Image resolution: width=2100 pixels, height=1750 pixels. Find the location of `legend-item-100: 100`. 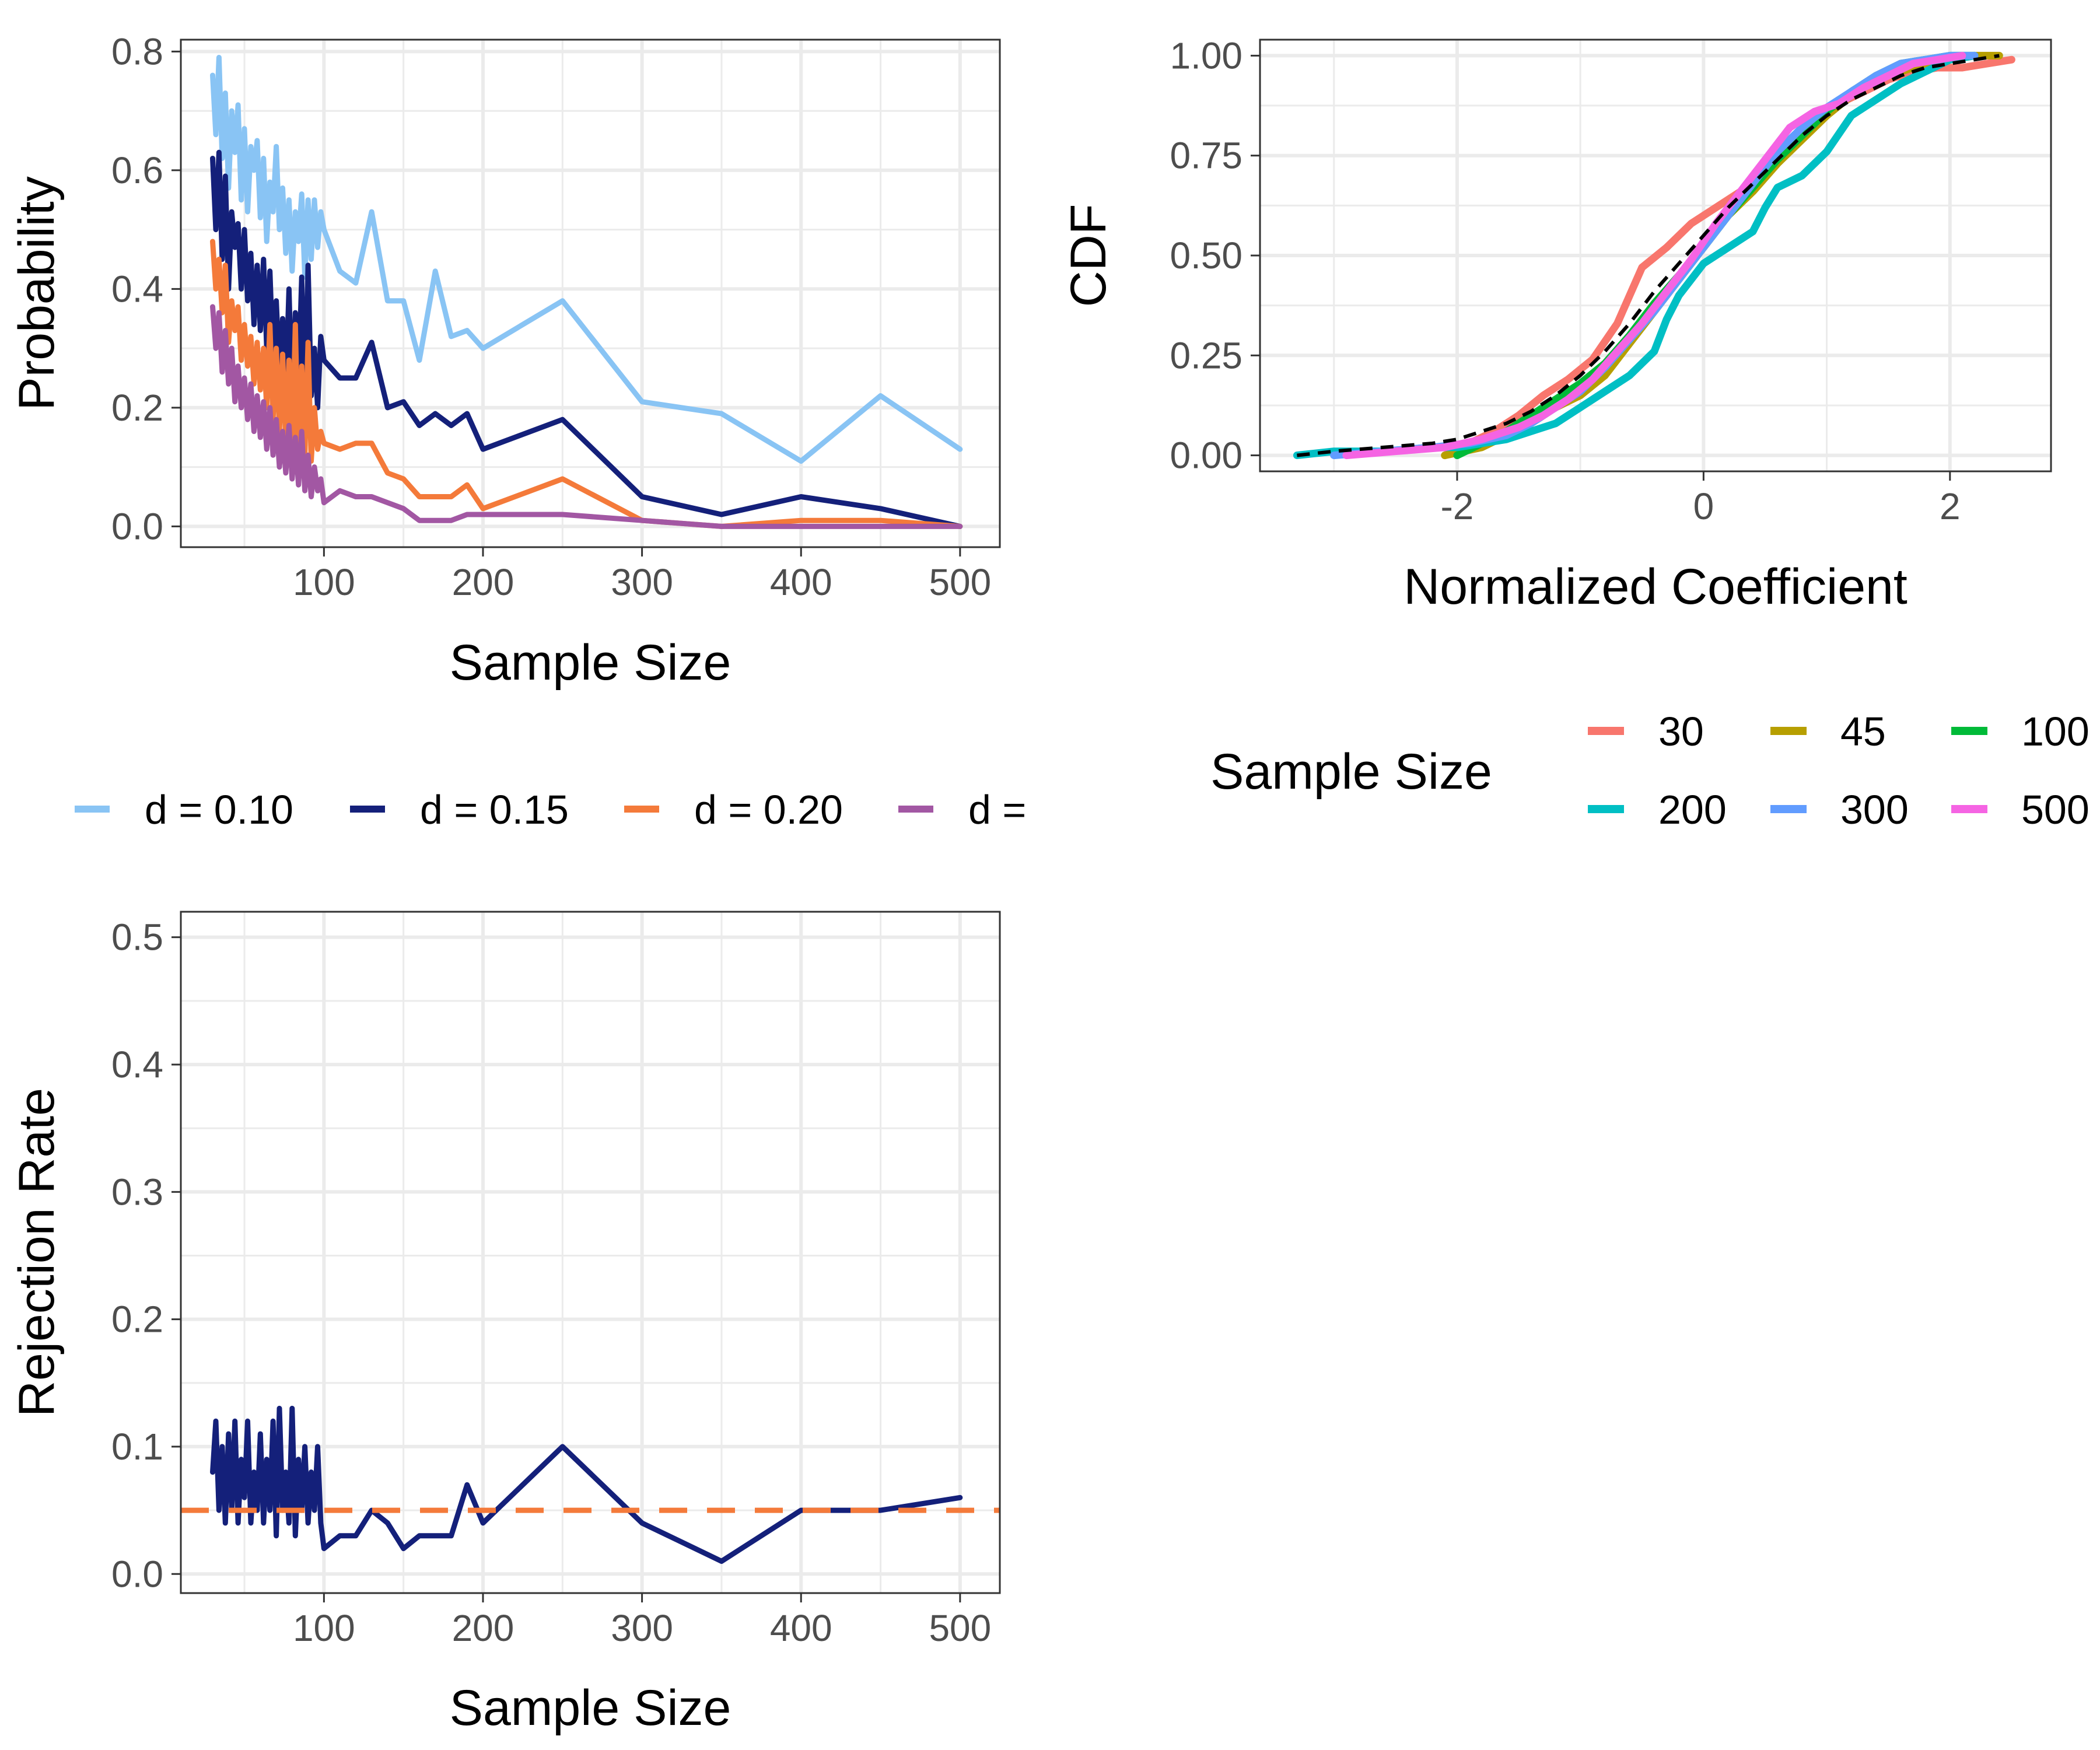

legend-item-100: 100 is located at coordinates (2020, 731).